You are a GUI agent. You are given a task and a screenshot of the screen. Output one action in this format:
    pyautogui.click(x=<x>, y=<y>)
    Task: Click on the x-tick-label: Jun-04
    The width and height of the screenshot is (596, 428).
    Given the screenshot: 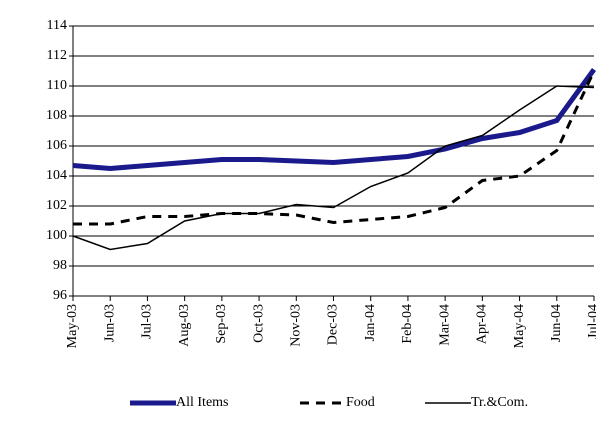 What is the action you would take?
    pyautogui.click(x=556, y=323)
    